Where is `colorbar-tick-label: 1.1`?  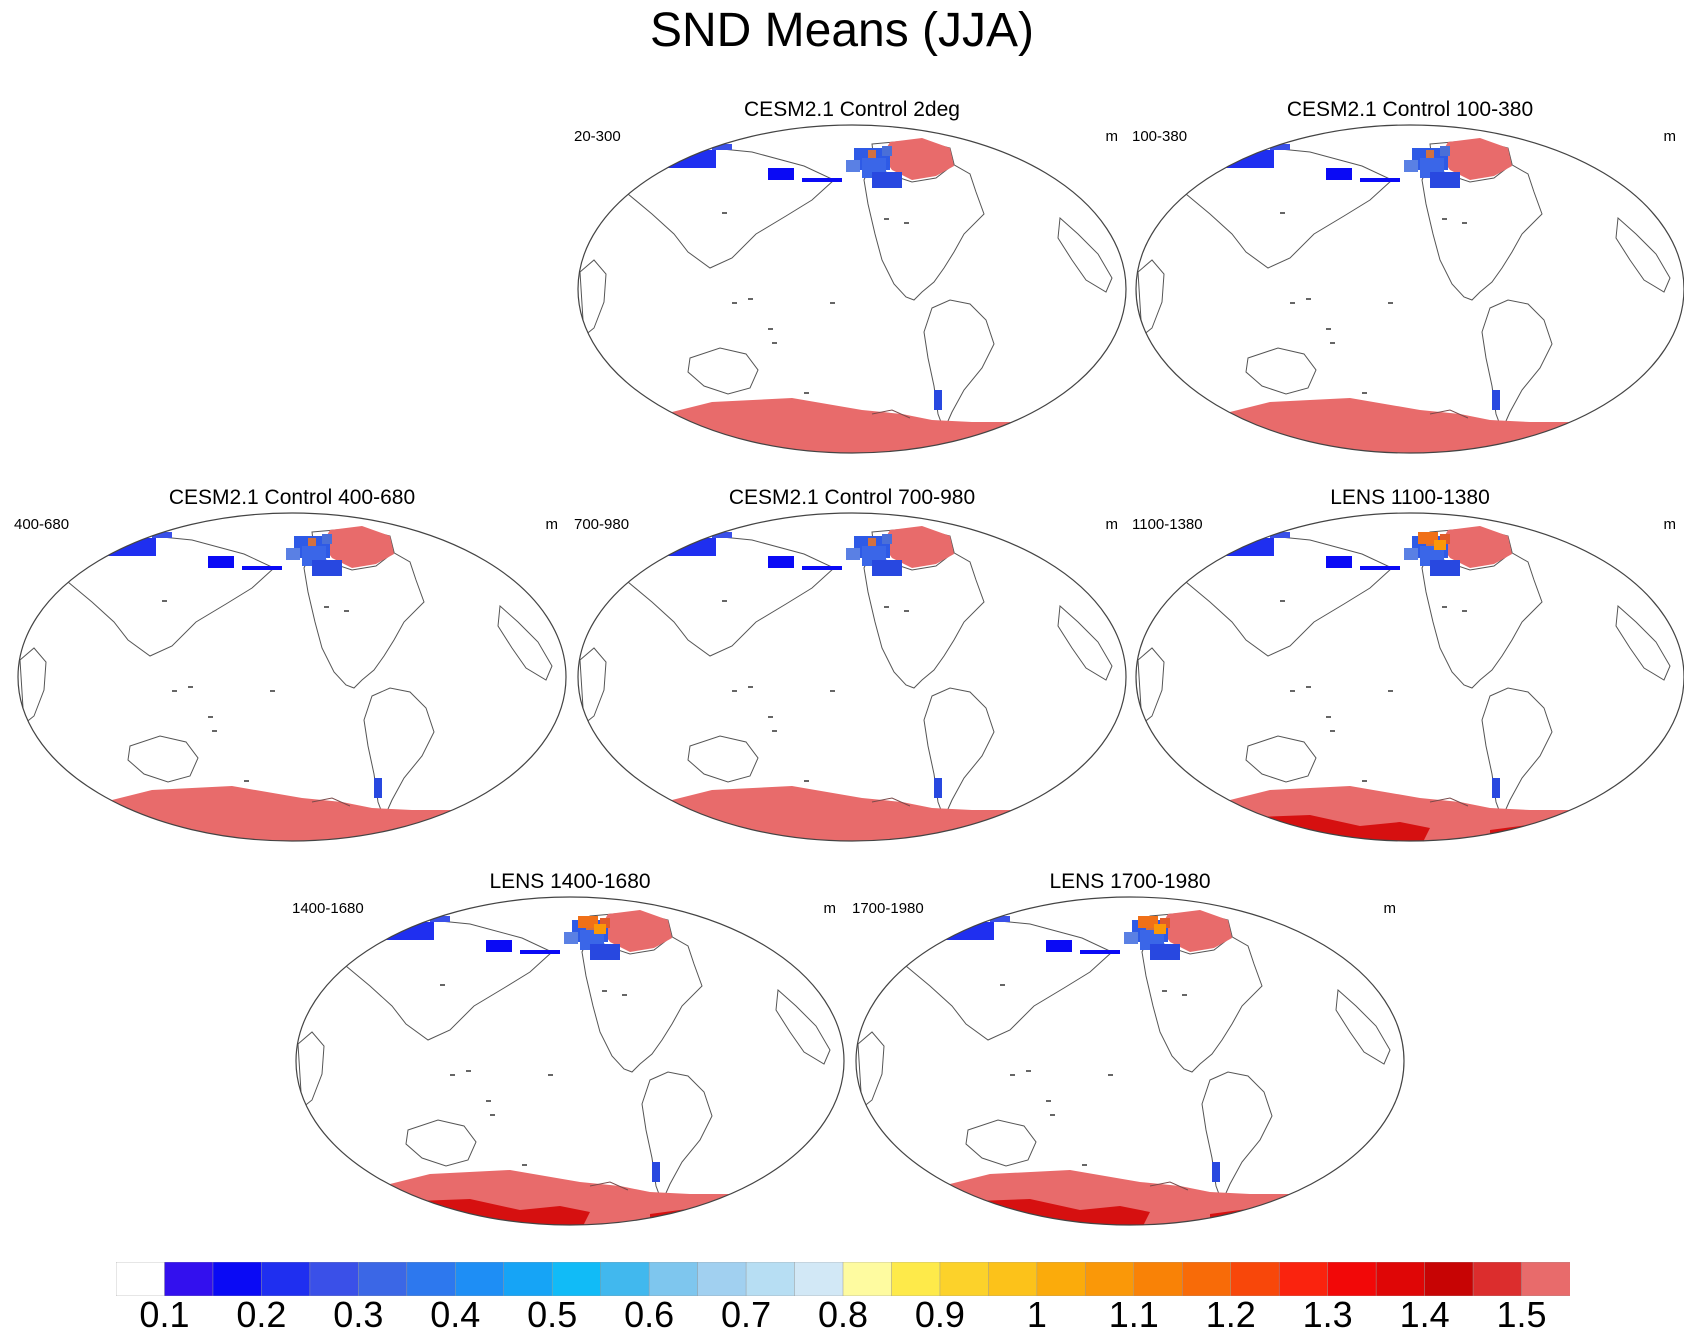
colorbar-tick-label: 1.1 is located at coordinates (1133, 1314).